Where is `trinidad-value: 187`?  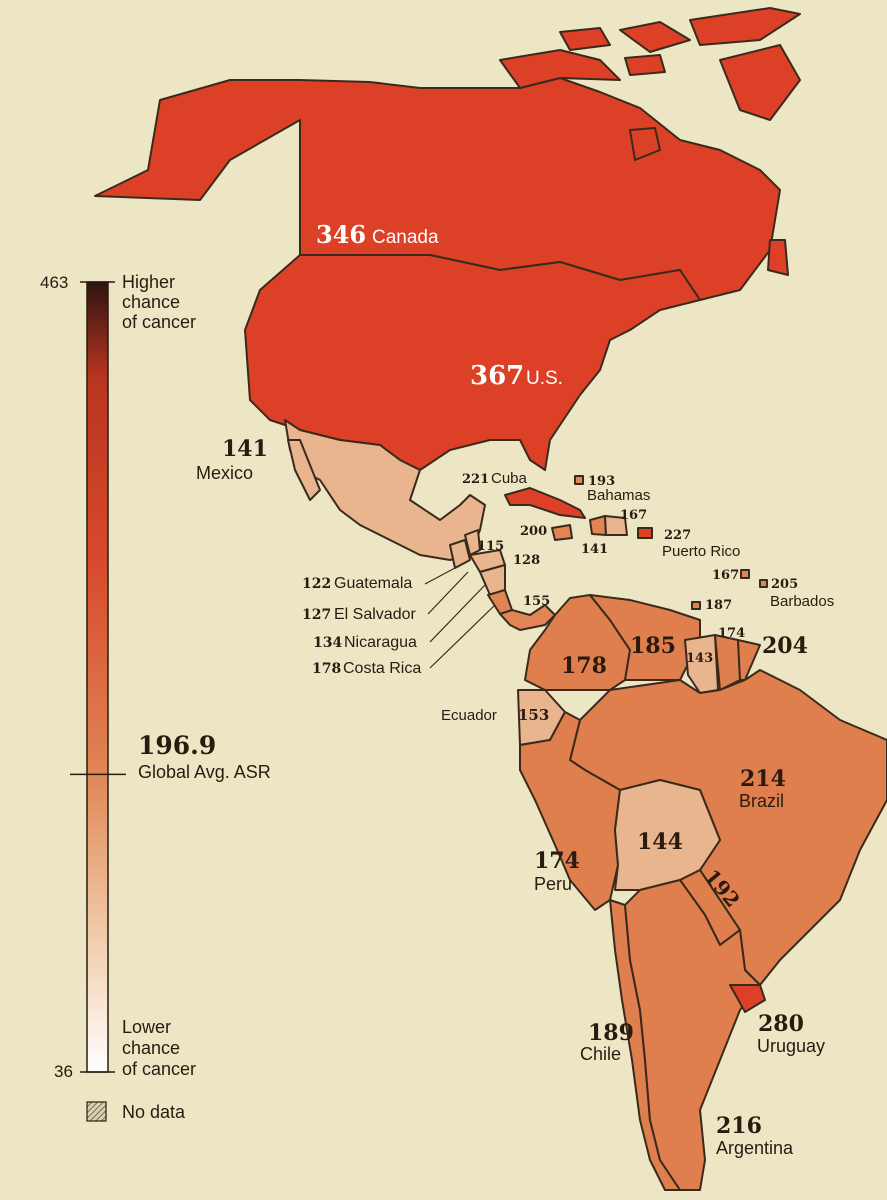
trinidad-value: 187 is located at coordinates (718, 605).